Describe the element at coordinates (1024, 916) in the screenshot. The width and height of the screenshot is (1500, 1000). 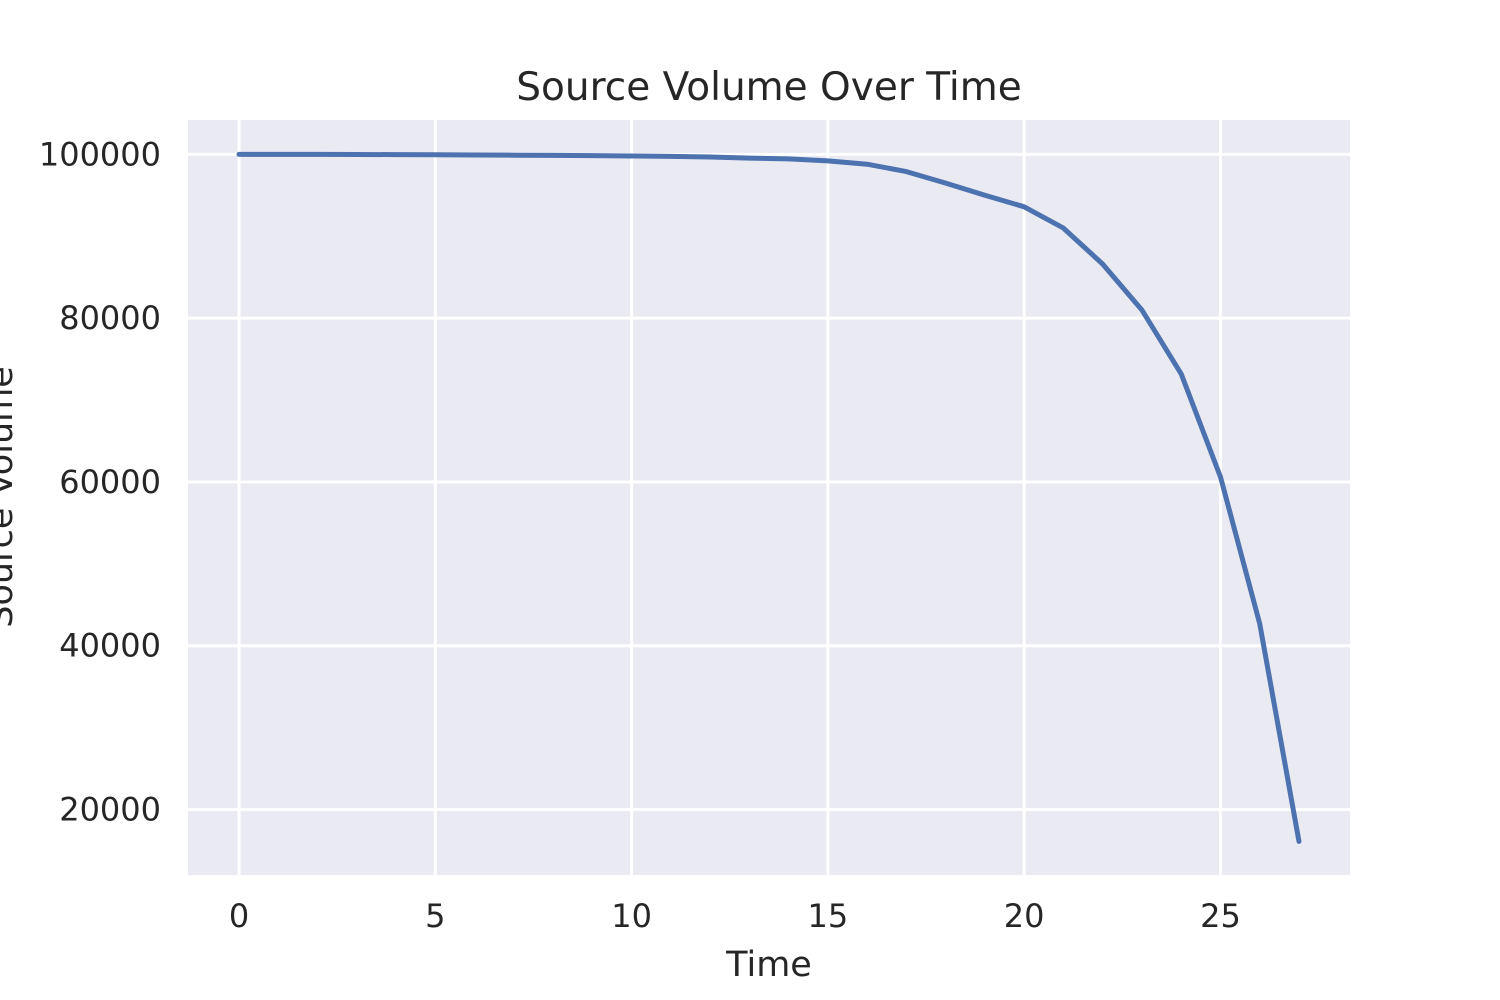
I see `x-tick-label: 20` at that location.